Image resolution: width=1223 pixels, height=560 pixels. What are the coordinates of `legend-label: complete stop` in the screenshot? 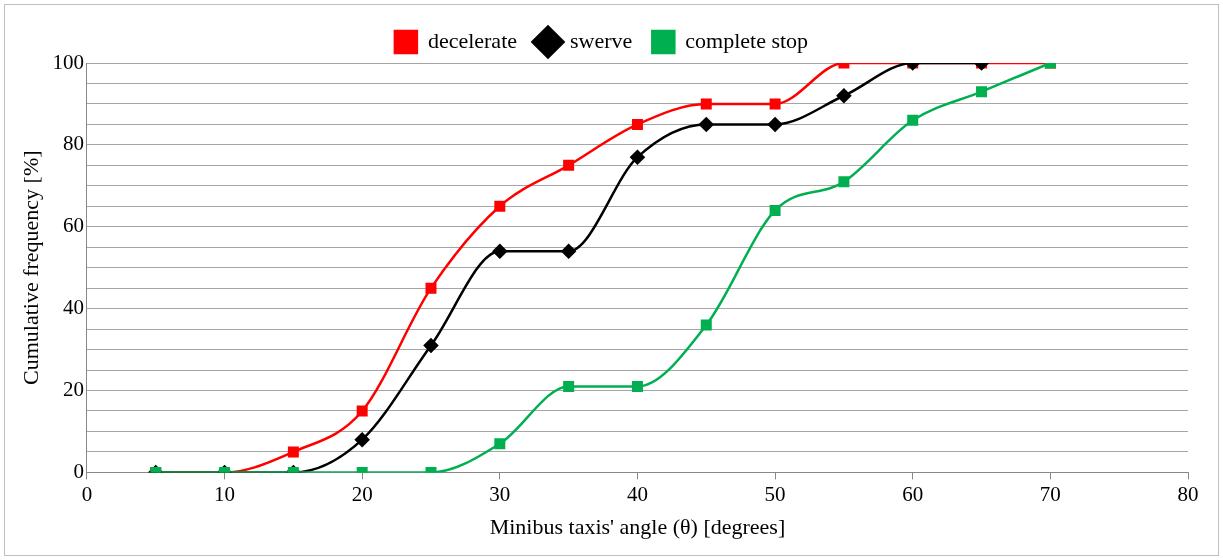 It's located at (747, 40).